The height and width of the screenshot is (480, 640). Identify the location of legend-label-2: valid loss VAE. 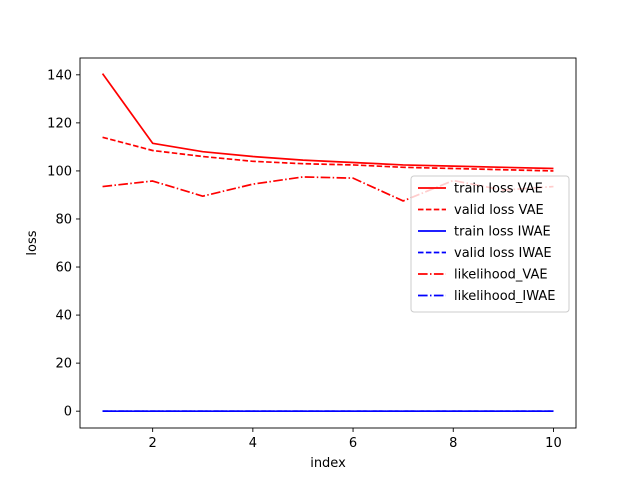
(499, 210).